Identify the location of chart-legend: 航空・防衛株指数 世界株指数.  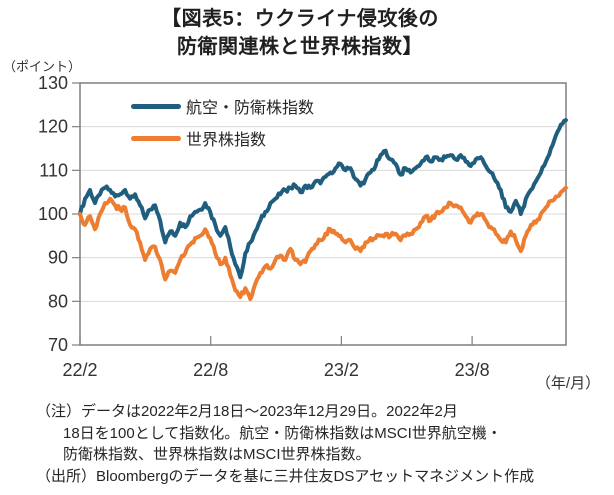
(222, 125).